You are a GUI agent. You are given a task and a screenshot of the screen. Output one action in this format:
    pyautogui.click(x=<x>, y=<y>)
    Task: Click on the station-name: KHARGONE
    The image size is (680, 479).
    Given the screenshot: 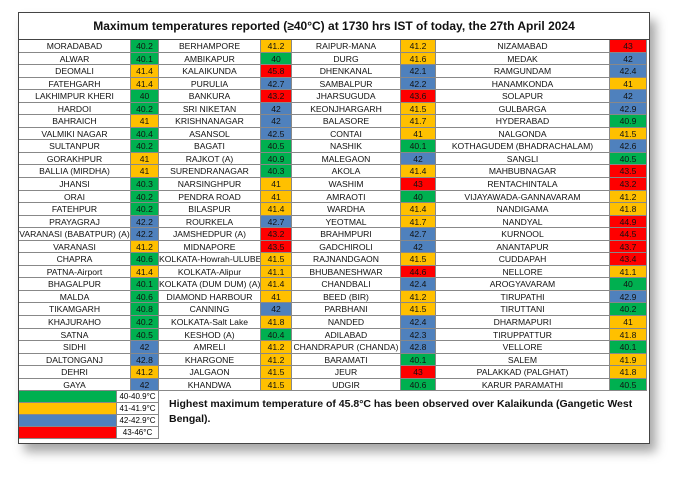 What is the action you would take?
    pyautogui.click(x=210, y=360)
    